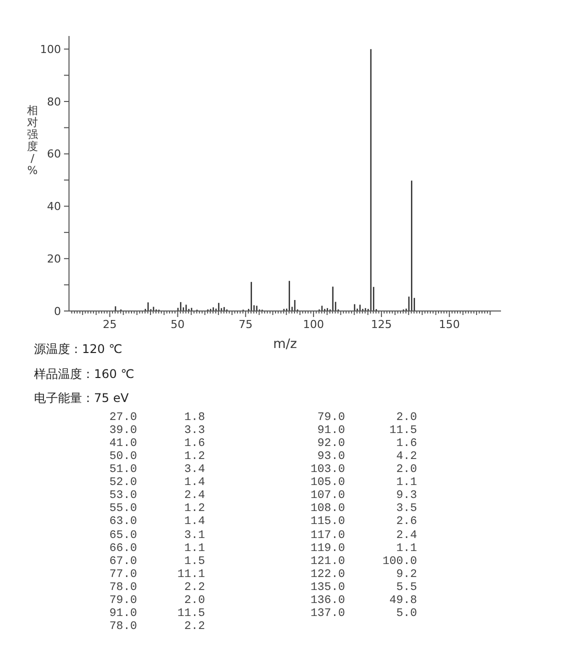 The height and width of the screenshot is (651, 570). I want to click on category-label: 67.0, so click(123, 561).